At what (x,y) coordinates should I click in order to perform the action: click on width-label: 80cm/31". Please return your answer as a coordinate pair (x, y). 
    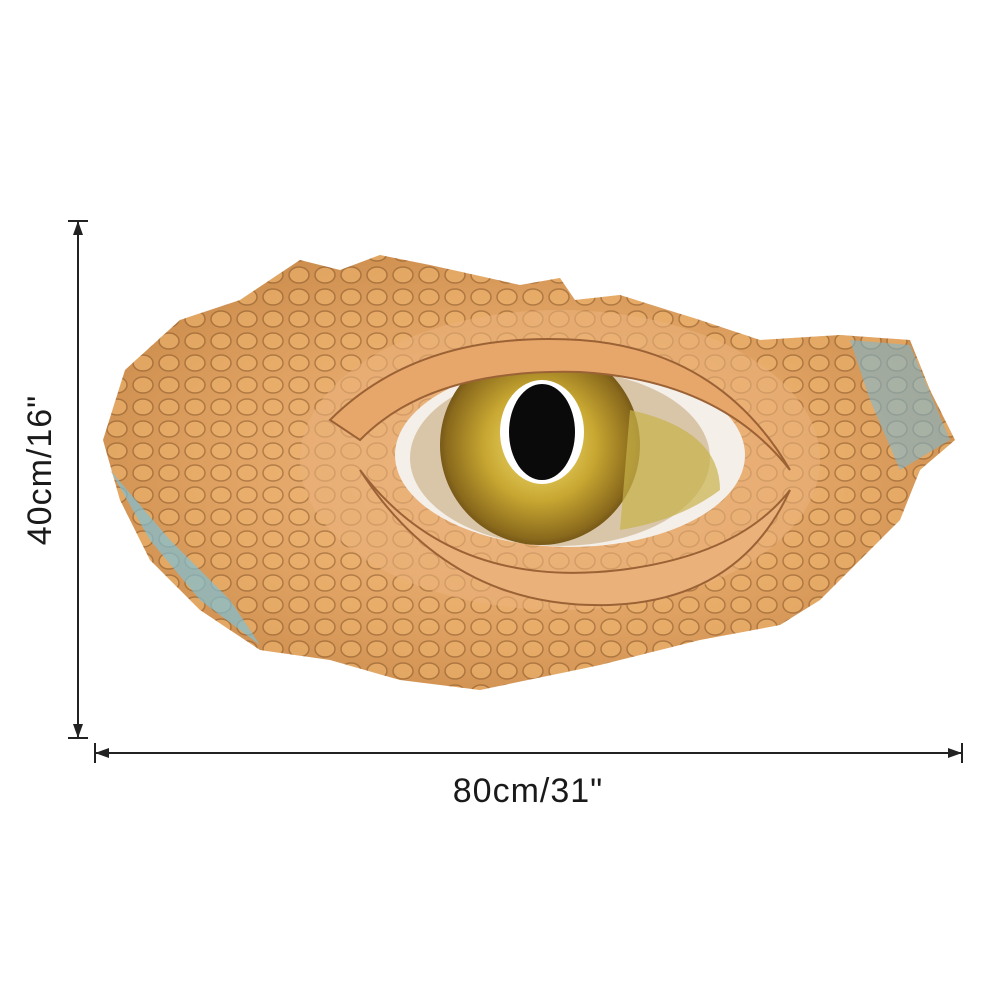
    Looking at the image, I should click on (528, 791).